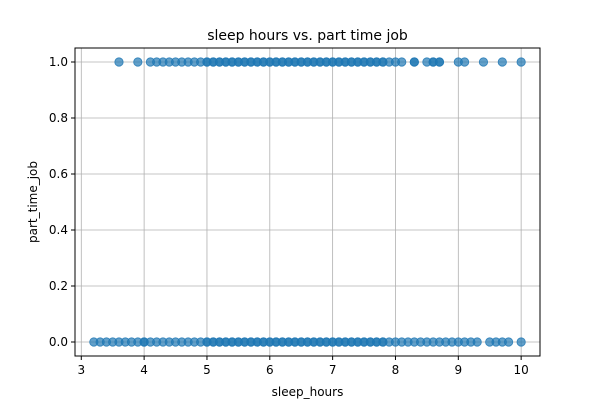 The height and width of the screenshot is (404, 600). What do you see at coordinates (333, 370) in the screenshot?
I see `x-tick-label: 7` at bounding box center [333, 370].